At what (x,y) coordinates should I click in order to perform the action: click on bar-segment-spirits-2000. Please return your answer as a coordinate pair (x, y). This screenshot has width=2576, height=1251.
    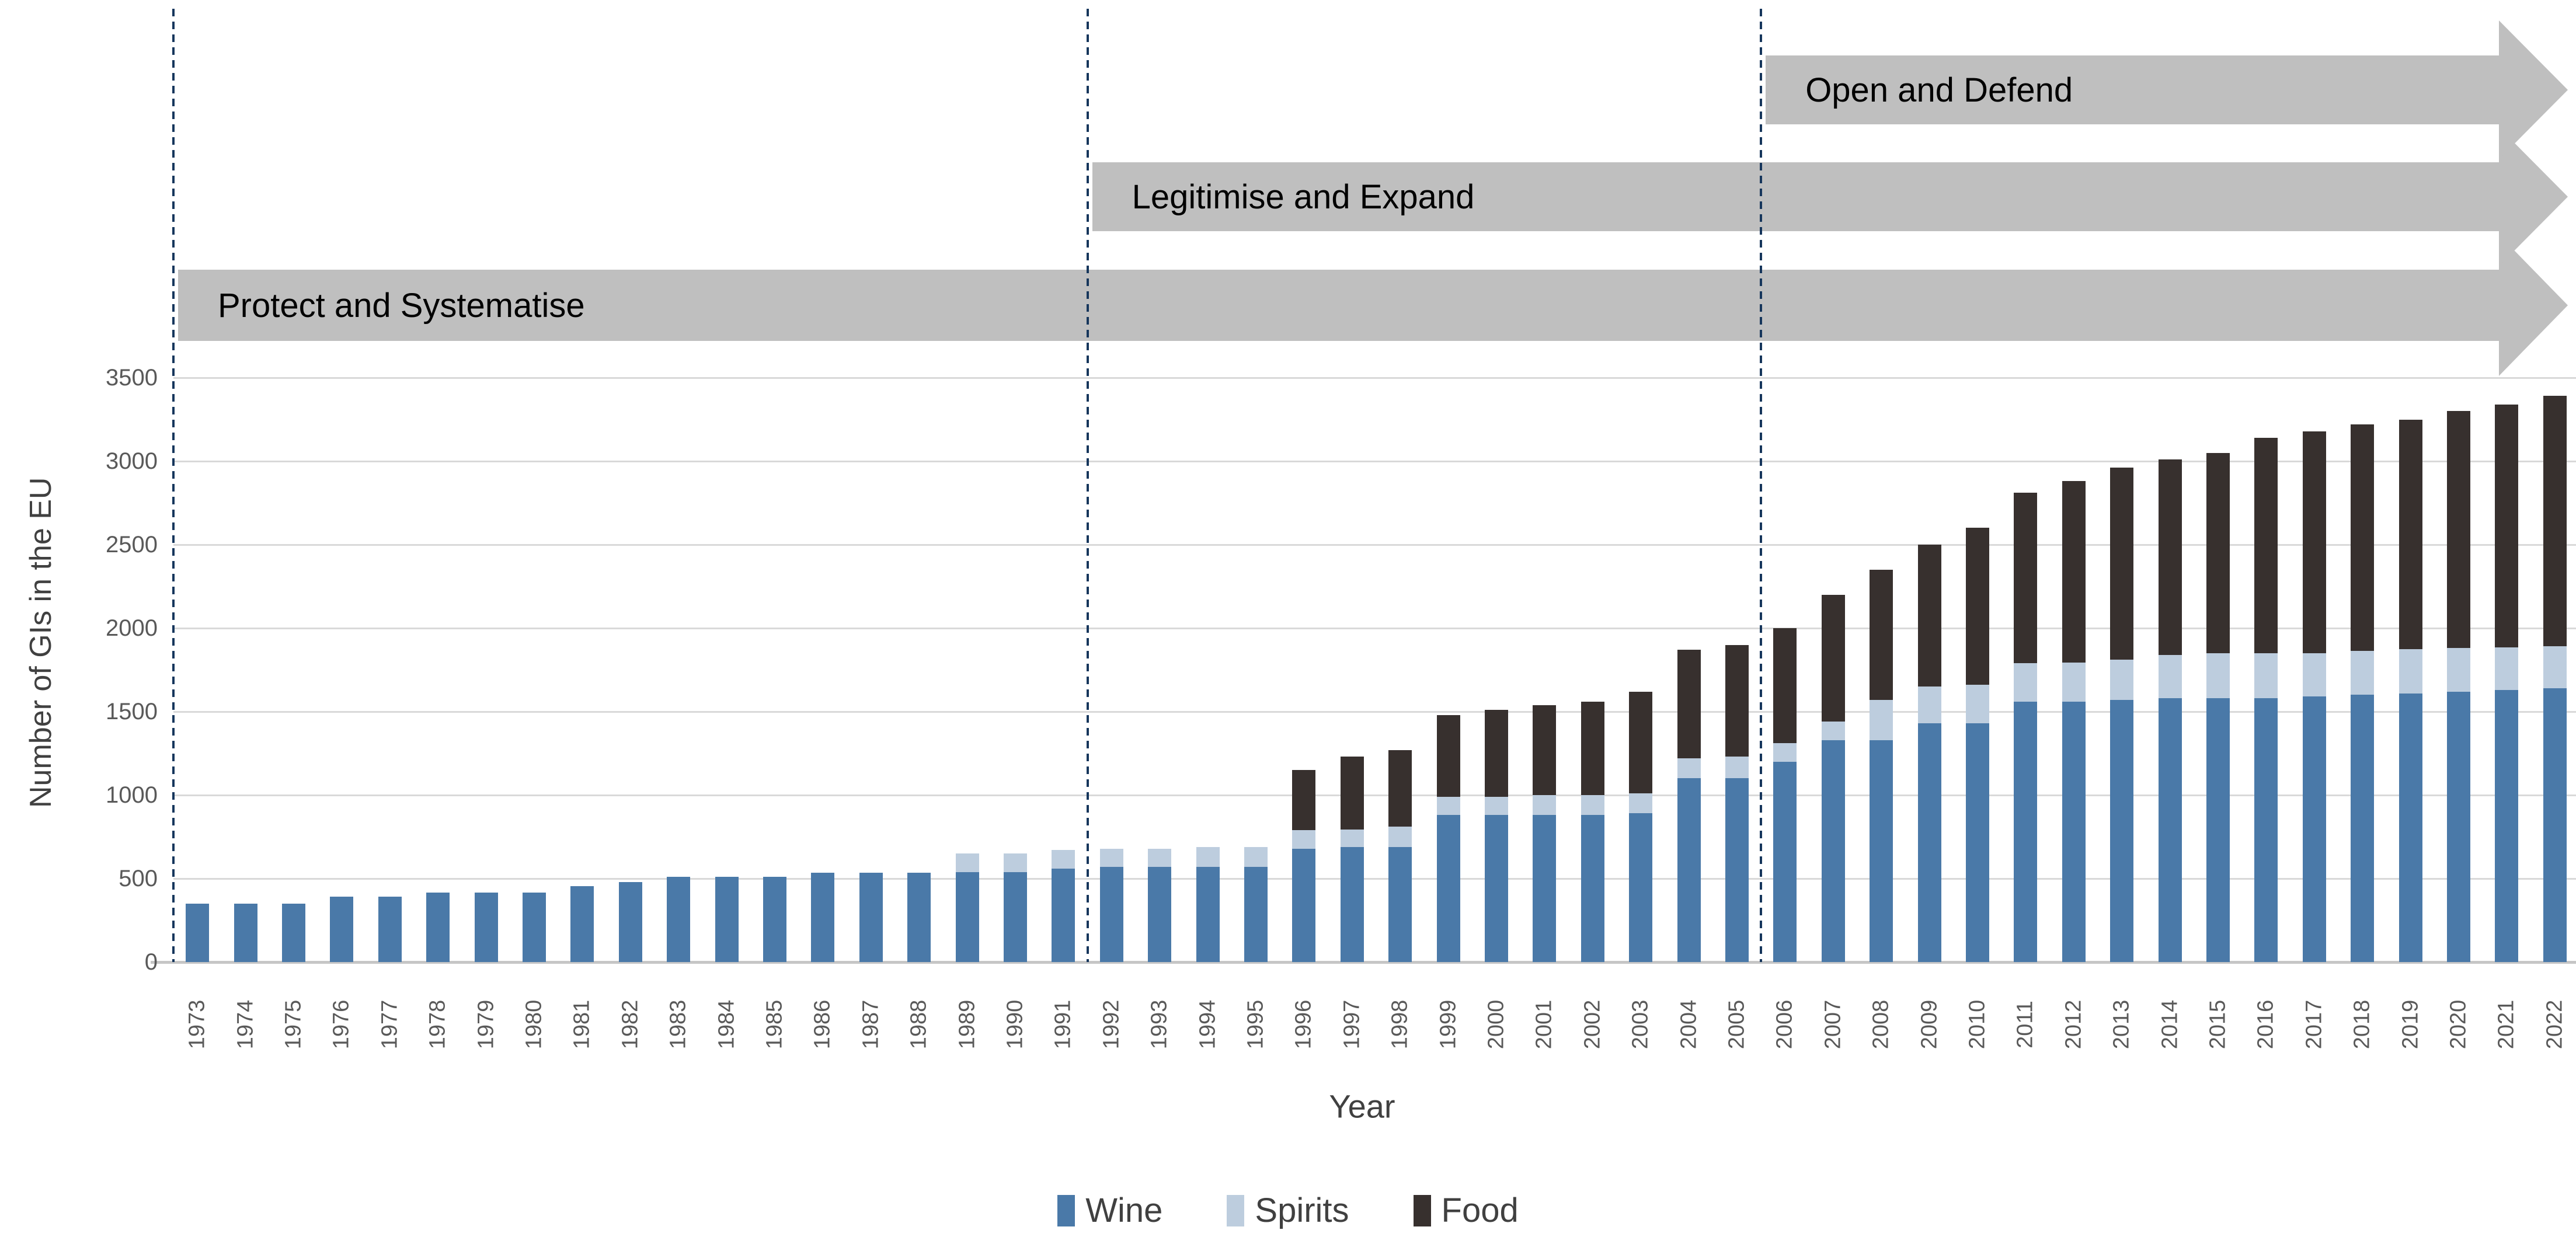
    Looking at the image, I should click on (1496, 806).